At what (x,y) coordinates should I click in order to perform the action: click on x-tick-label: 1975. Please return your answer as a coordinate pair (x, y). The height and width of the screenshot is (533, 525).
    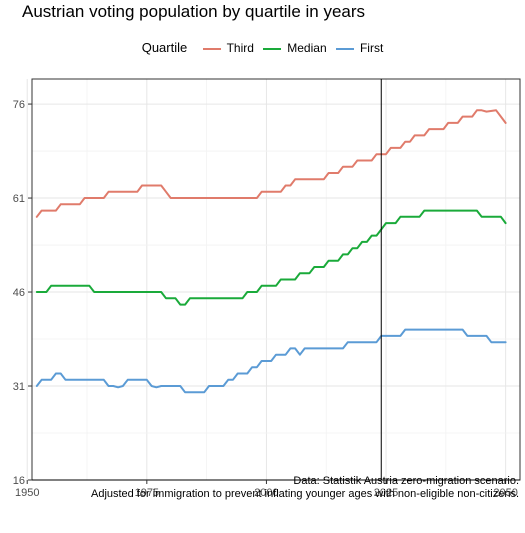
    Looking at the image, I should click on (147, 493).